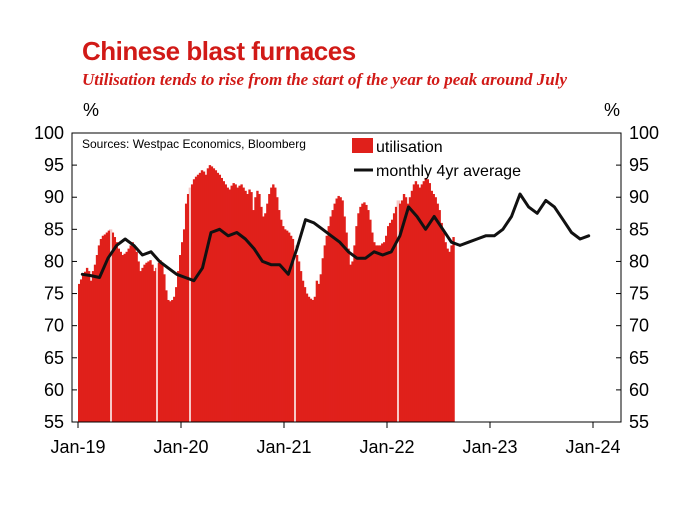  What do you see at coordinates (180, 447) in the screenshot?
I see `x-tick-label: Jan-20` at bounding box center [180, 447].